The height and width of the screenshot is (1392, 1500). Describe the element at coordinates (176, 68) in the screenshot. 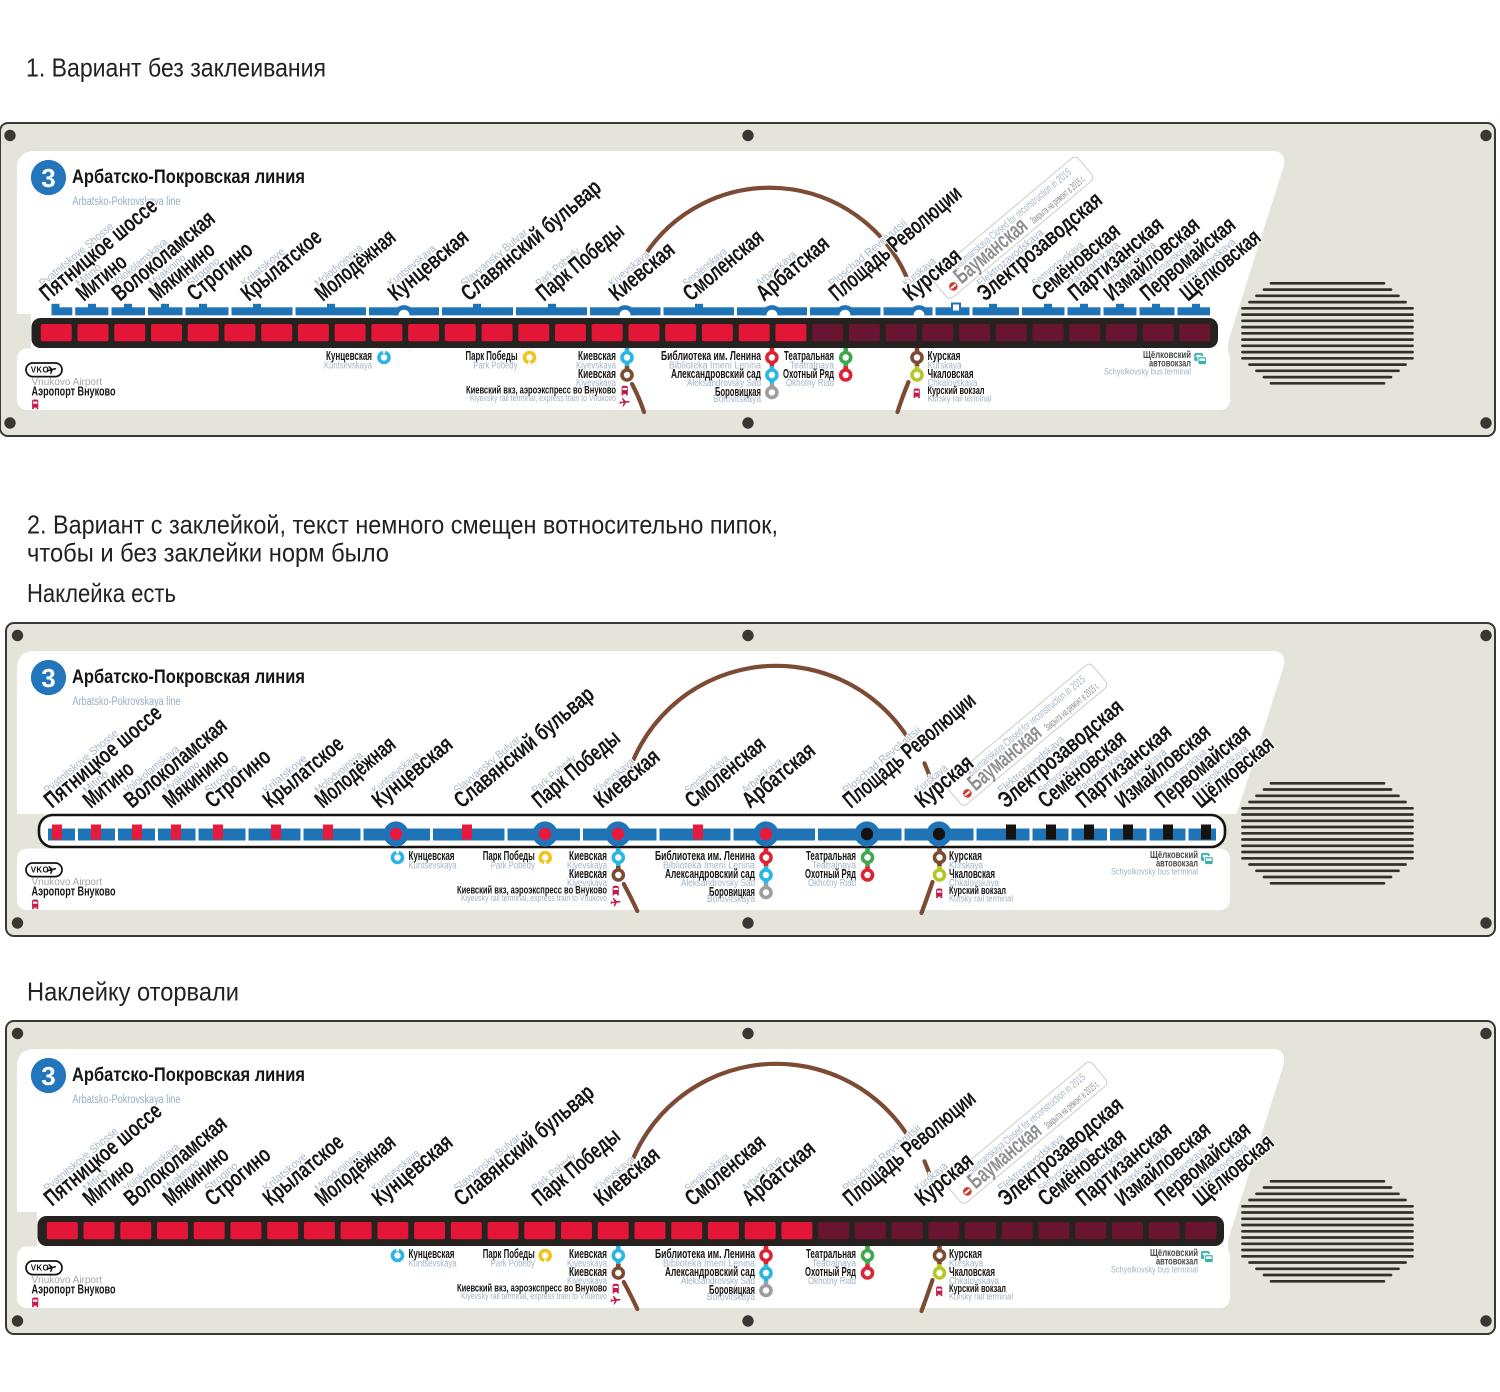

I see `svg-text: 1. Вариант без заклеивания` at that location.